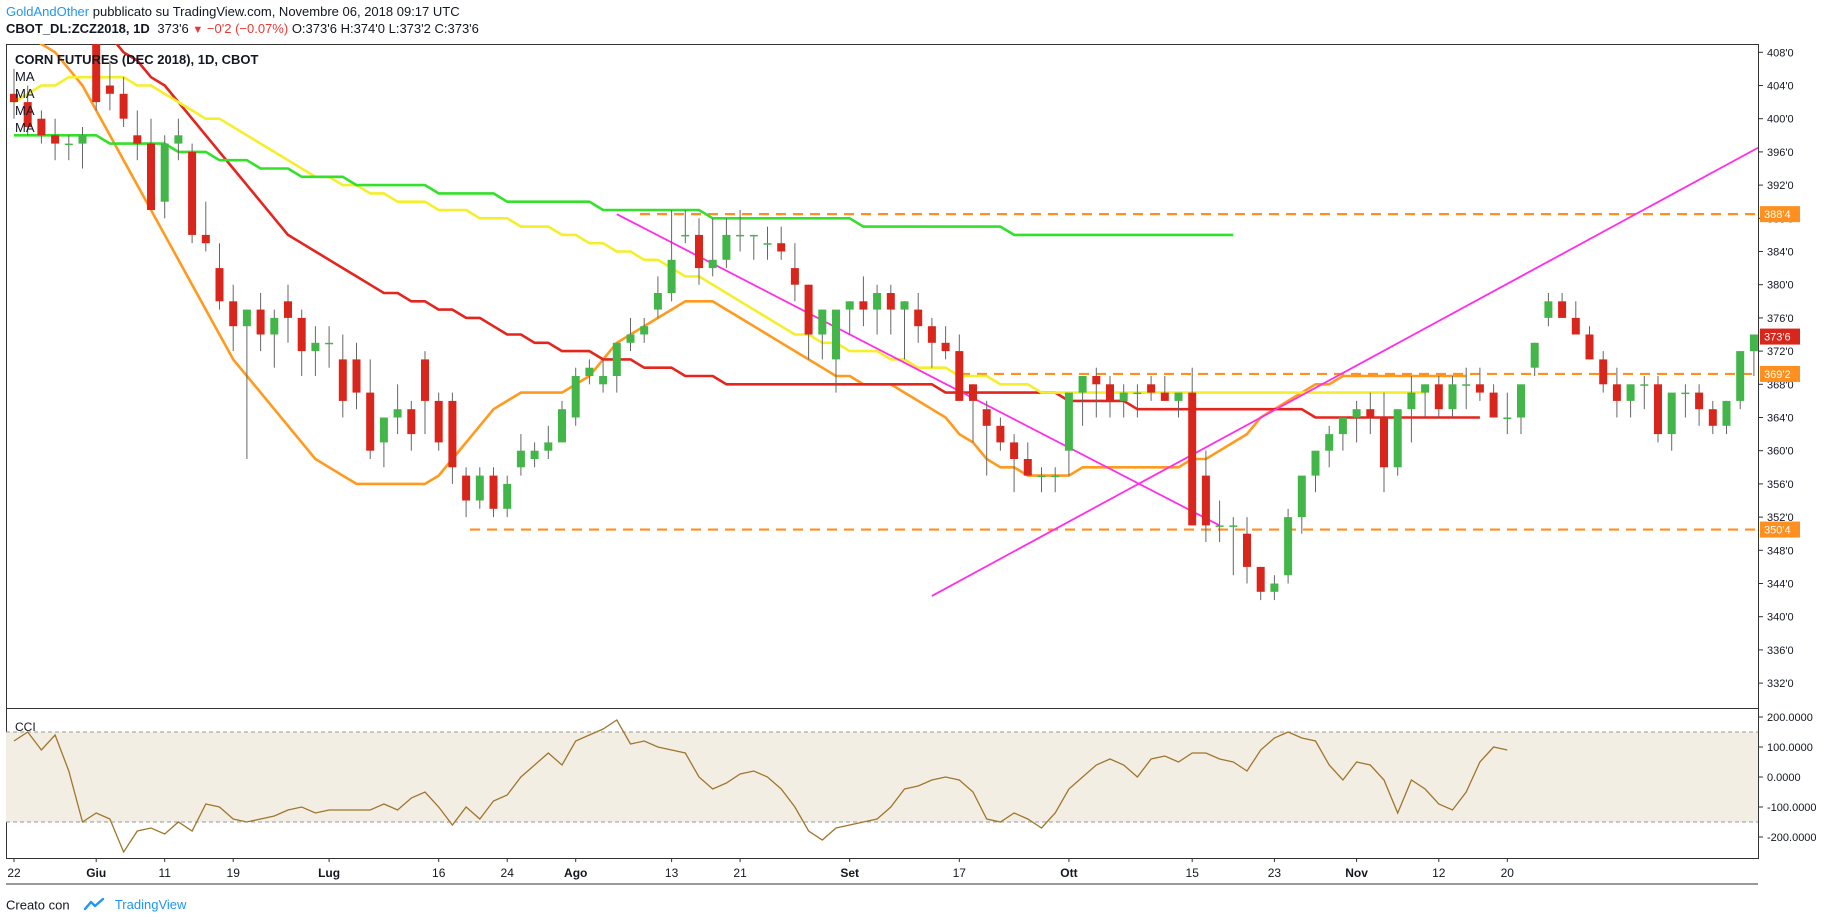 The width and height of the screenshot is (1828, 922). I want to click on legend-ma-2: MA, so click(25, 93).